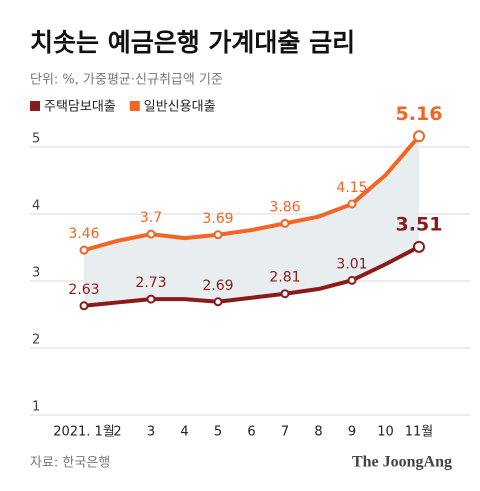 Image resolution: width=480 pixels, height=491 pixels. Describe the element at coordinates (151, 218) in the screenshot. I see `data-label: 3.7` at that location.